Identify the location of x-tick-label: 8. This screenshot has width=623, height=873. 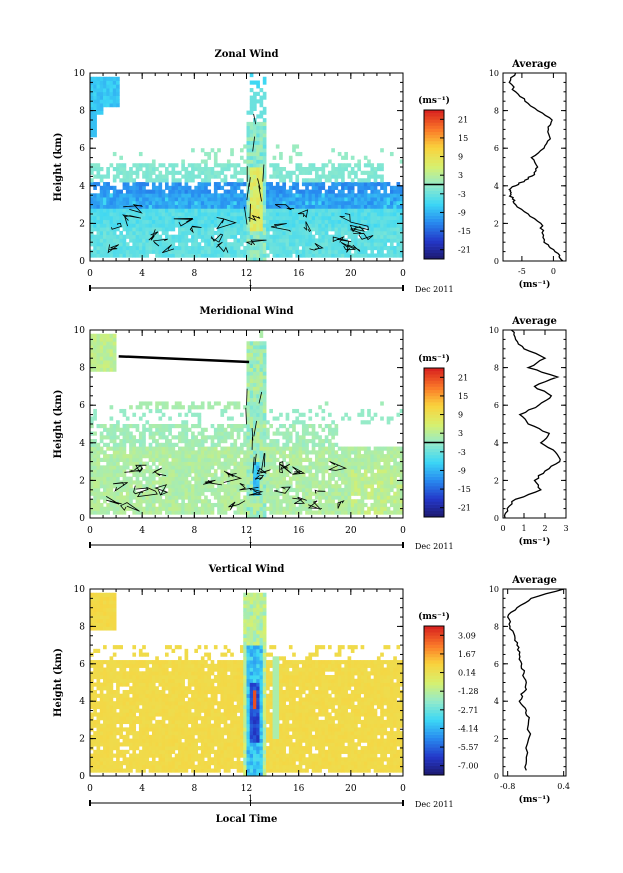
(194, 274).